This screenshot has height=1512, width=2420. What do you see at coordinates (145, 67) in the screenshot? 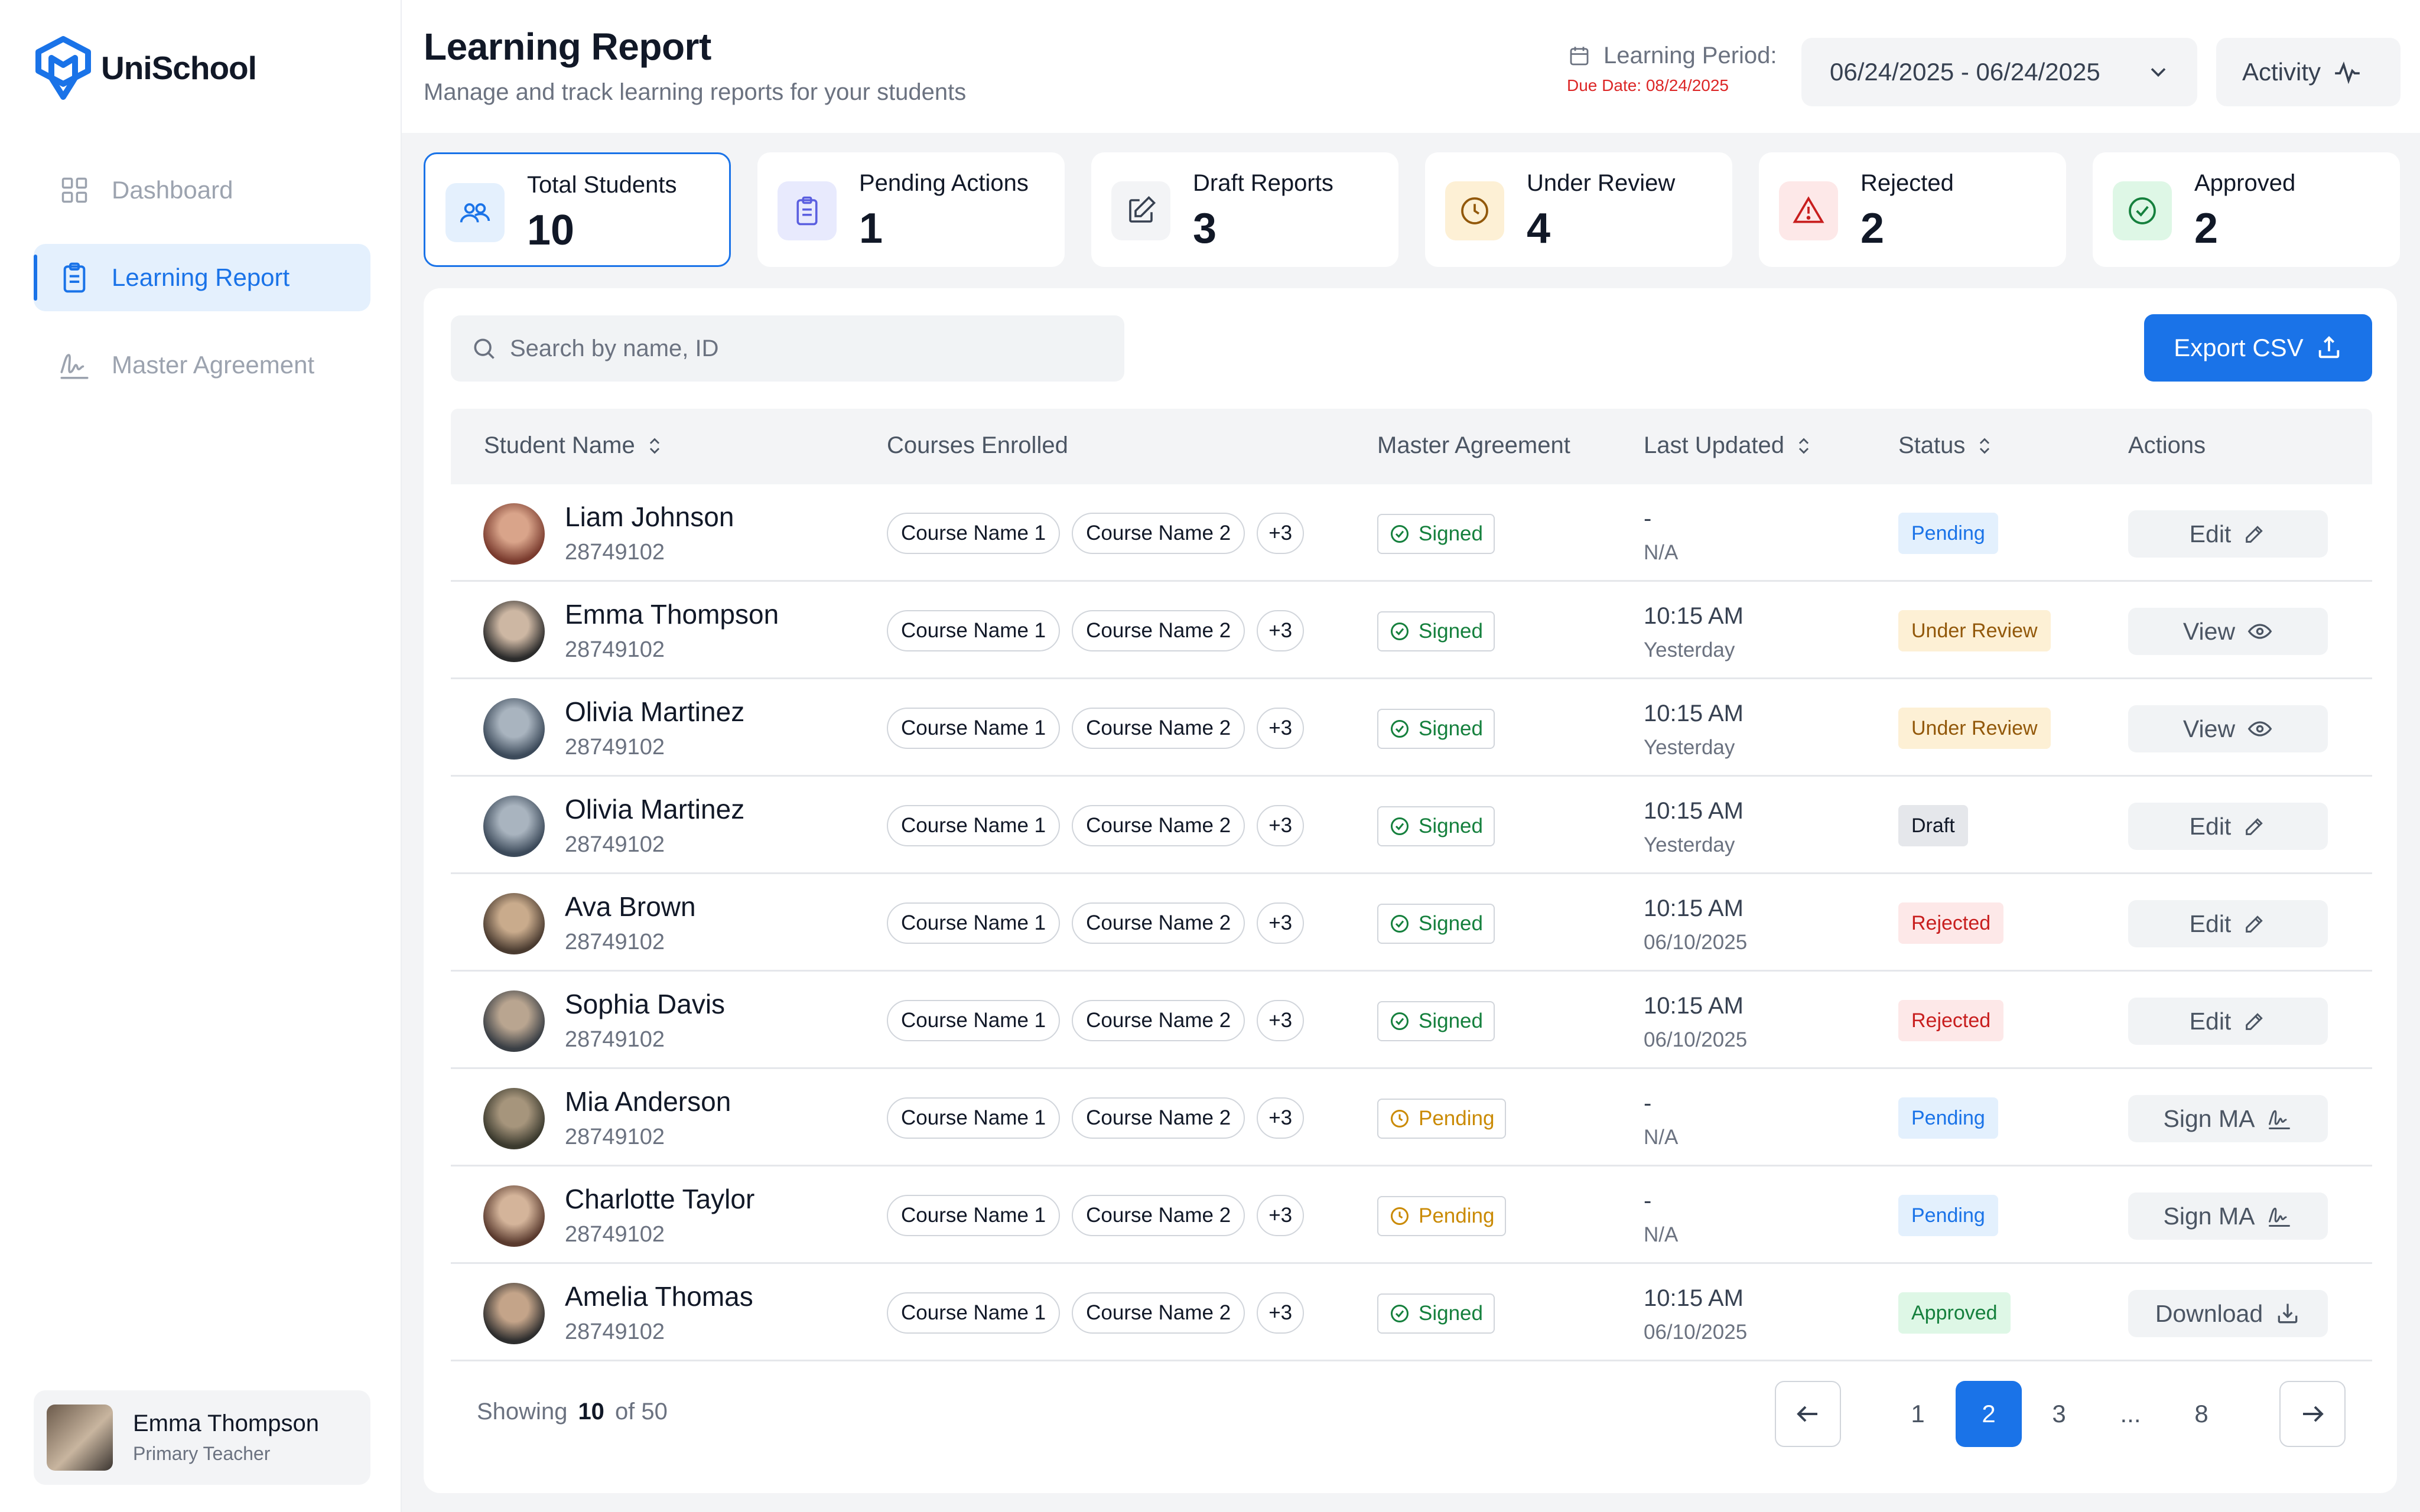
I see `app-logo: UniSchool` at bounding box center [145, 67].